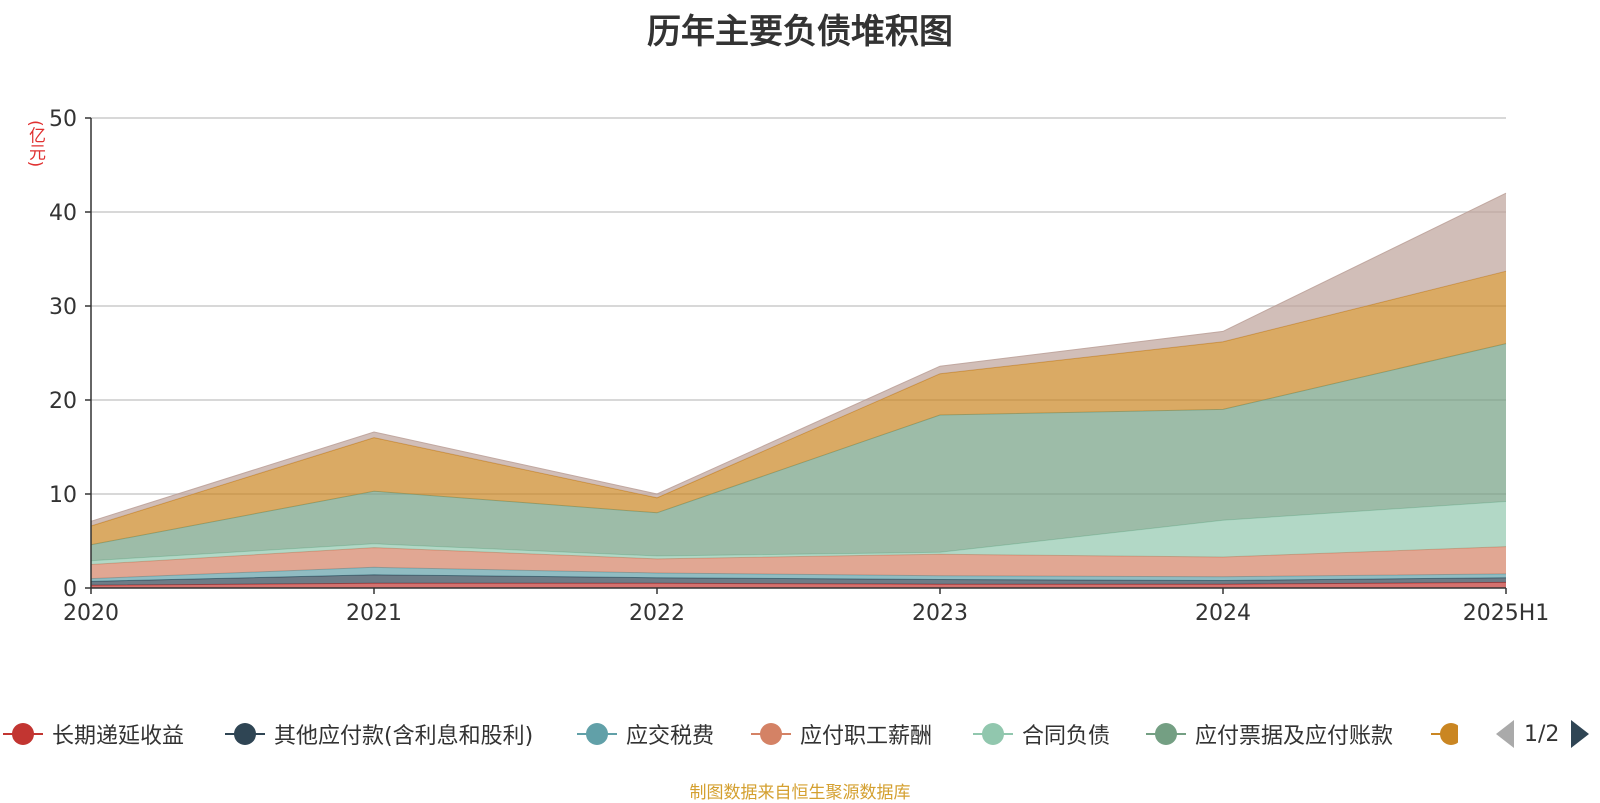 The width and height of the screenshot is (1600, 803). What do you see at coordinates (940, 613) in the screenshot?
I see `x-tick-label: 2023` at bounding box center [940, 613].